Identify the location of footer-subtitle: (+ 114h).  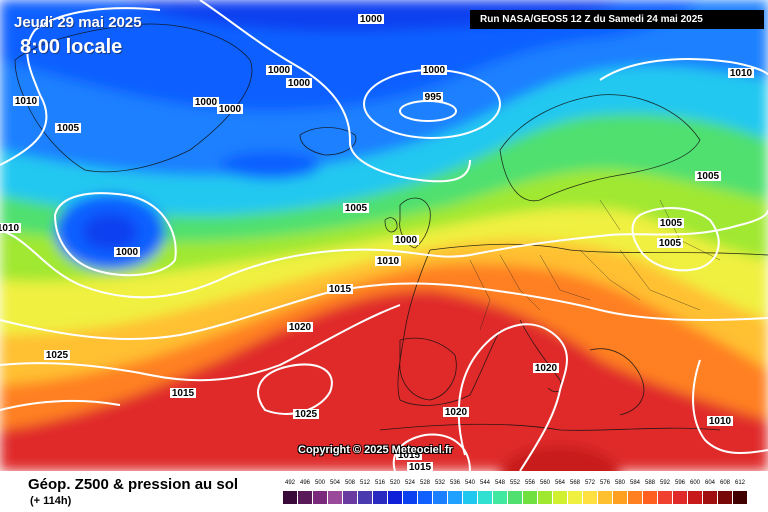
(51, 501).